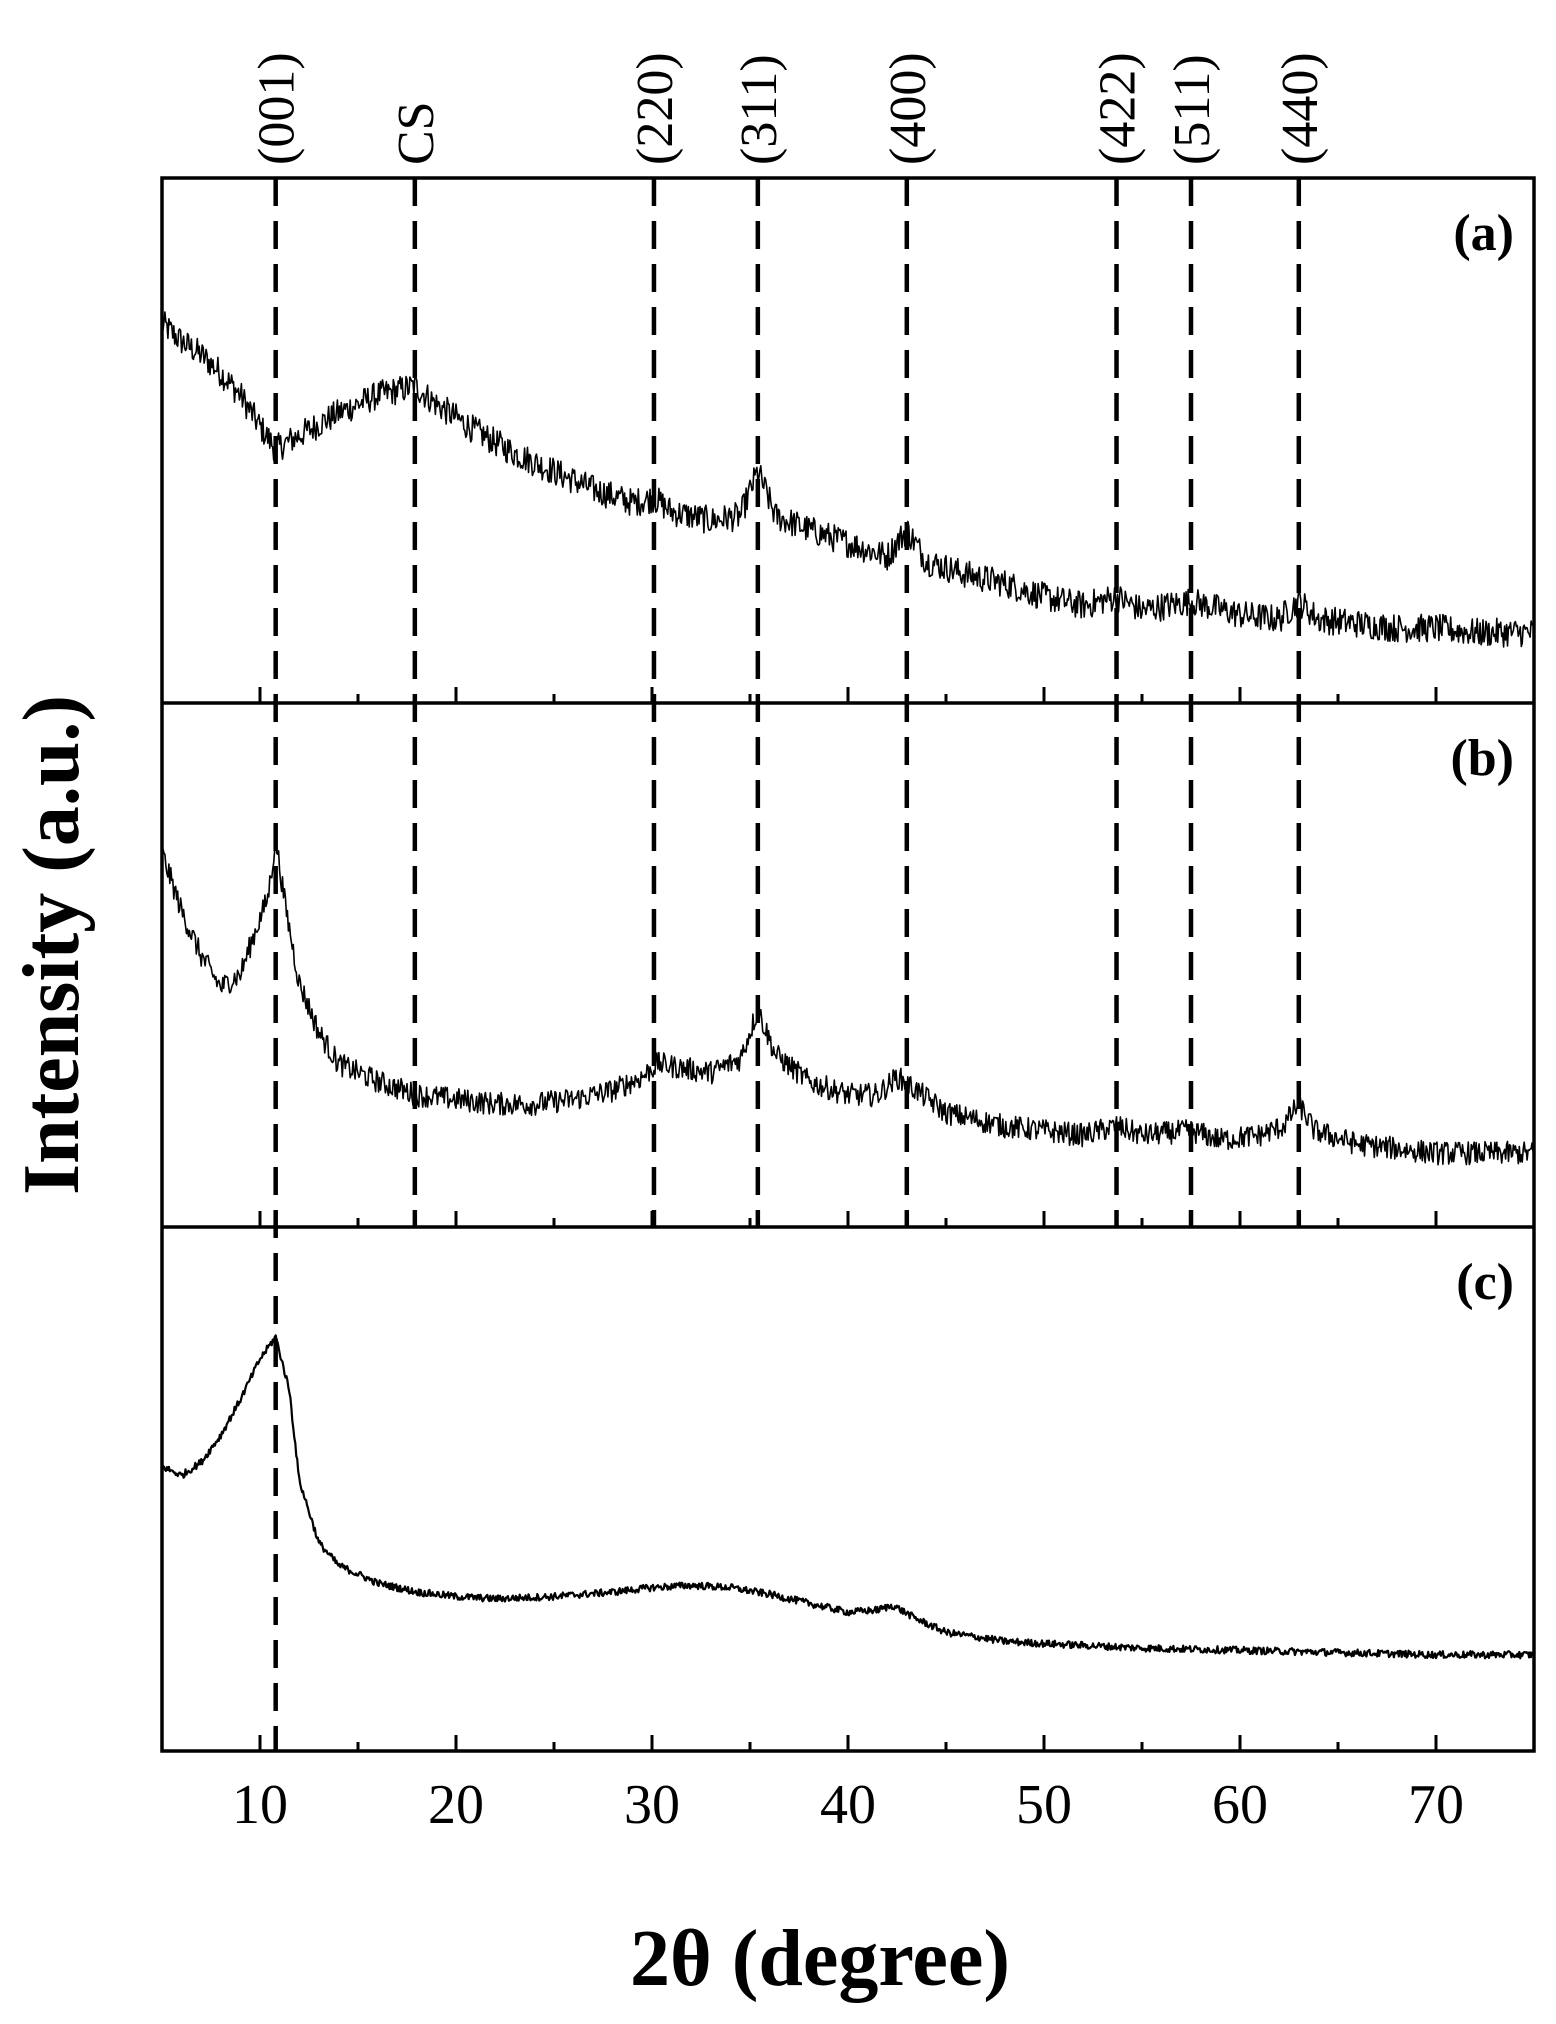 The image size is (1556, 2024). I want to click on x-tick-label: 50, so click(1044, 1805).